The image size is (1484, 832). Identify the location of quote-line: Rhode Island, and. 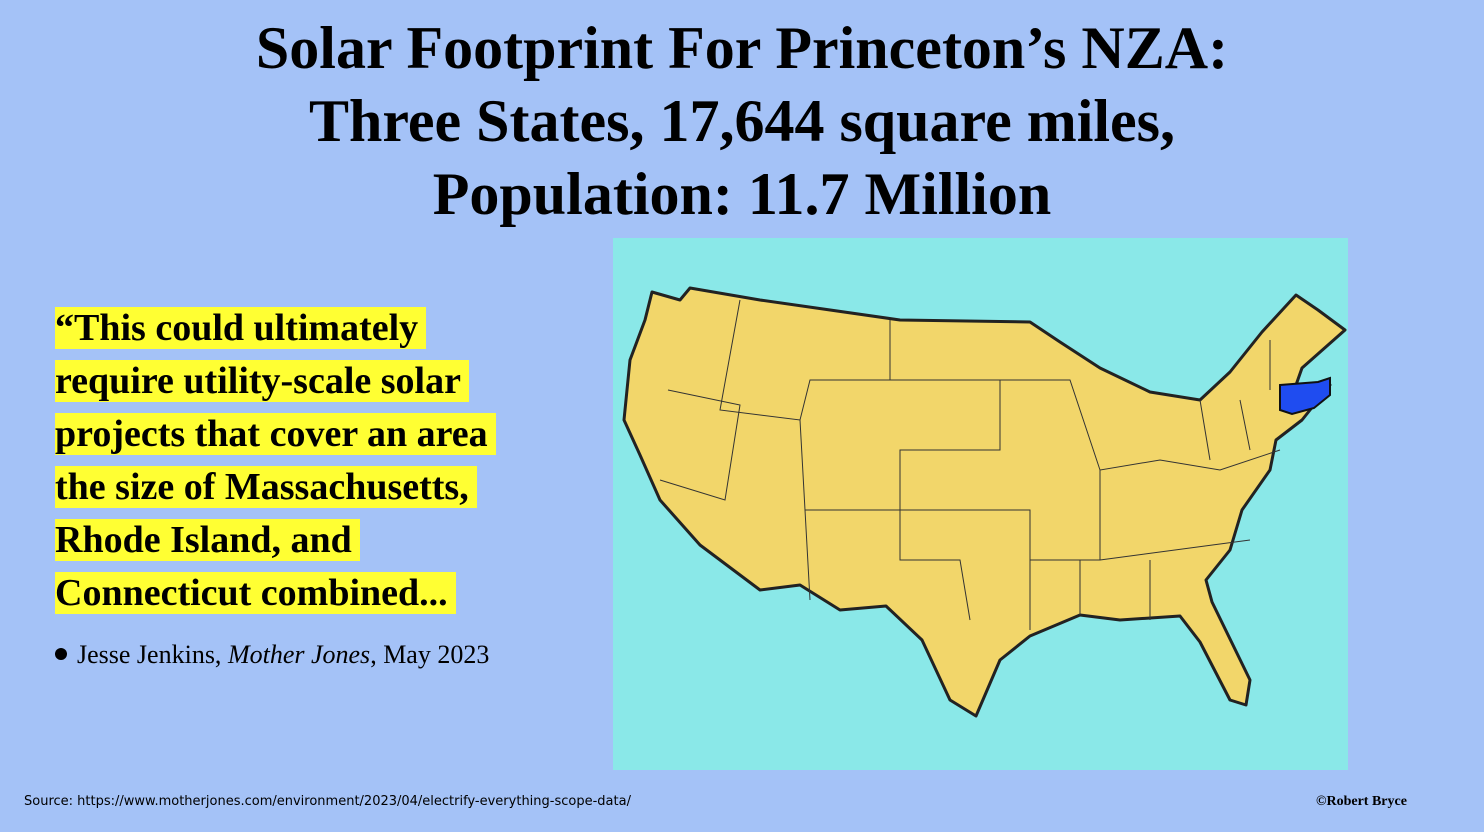
(207, 540).